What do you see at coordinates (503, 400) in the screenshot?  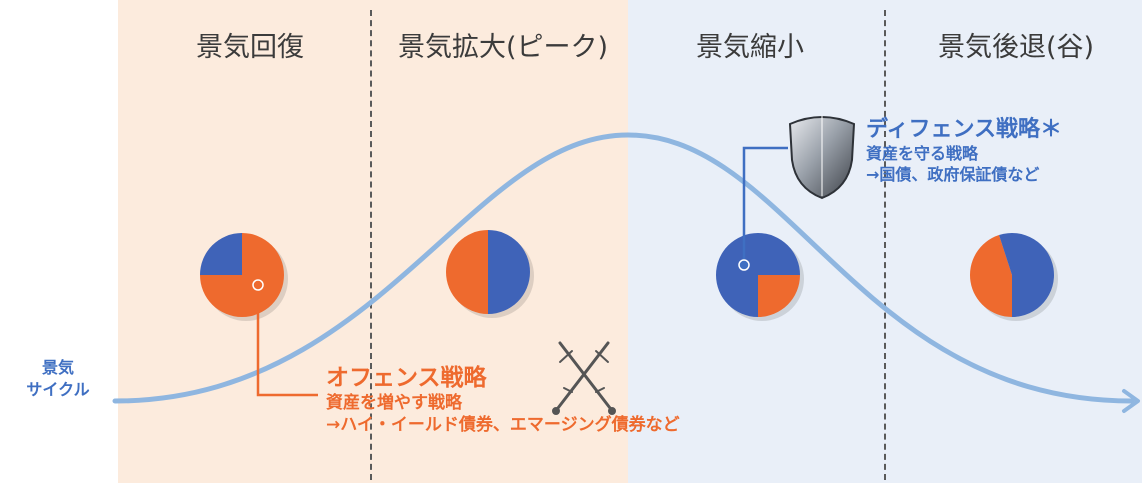 I see `offense-strategy-callout: オフェンス戦略 資産を増やす戦略 →ハイ・イールド債券、エマージング債券など` at bounding box center [503, 400].